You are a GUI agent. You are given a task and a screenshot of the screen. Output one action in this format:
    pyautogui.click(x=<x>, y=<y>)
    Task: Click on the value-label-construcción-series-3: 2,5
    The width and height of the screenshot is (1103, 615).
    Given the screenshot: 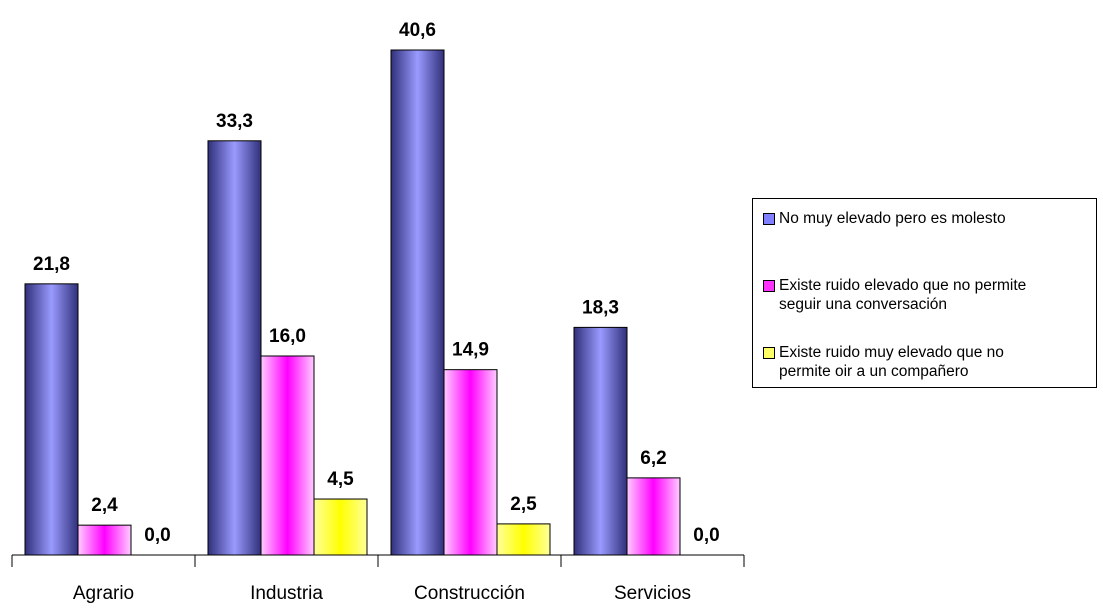 What is the action you would take?
    pyautogui.click(x=523, y=504)
    